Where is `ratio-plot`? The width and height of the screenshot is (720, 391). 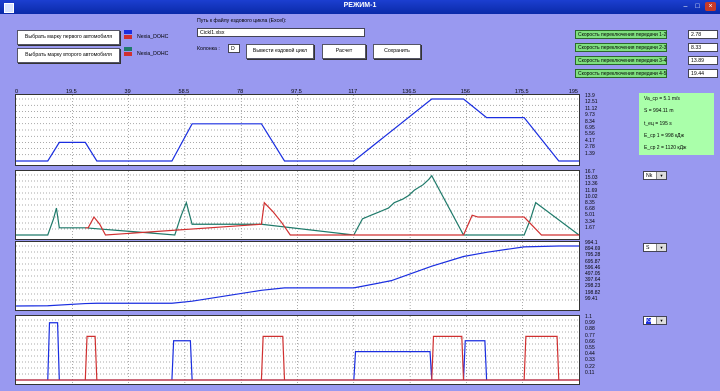 ratio-plot is located at coordinates (297, 350).